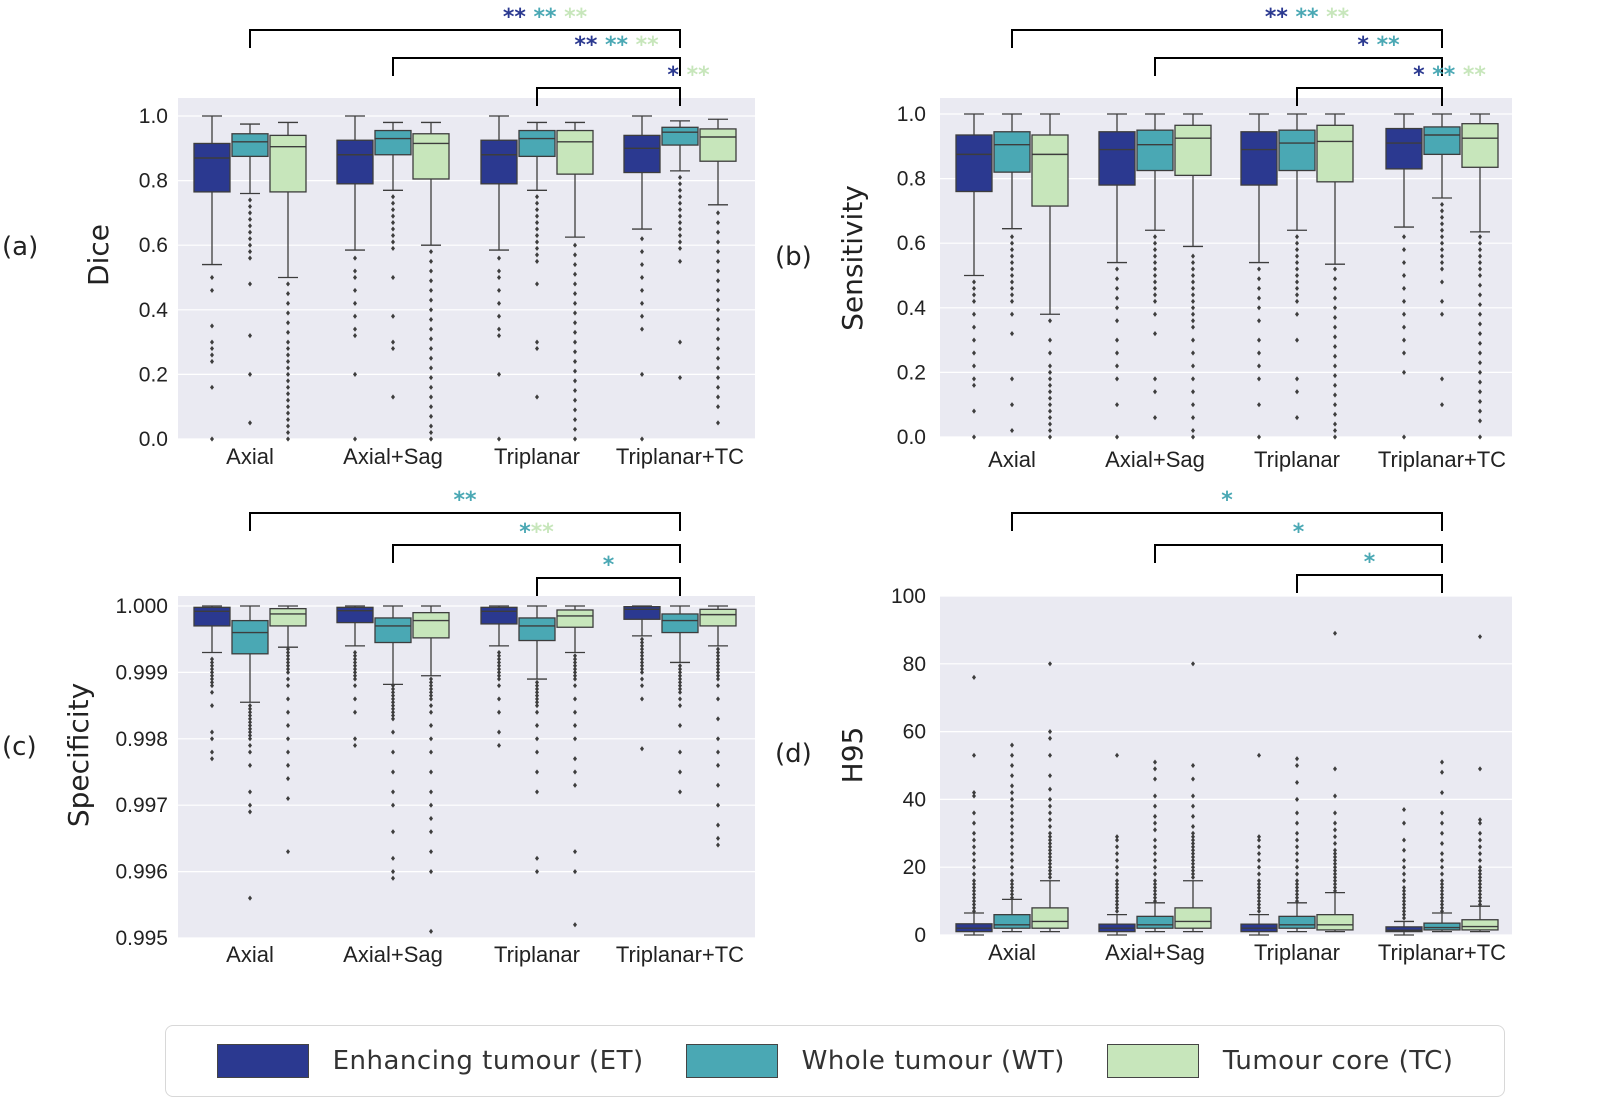 This screenshot has height=1110, width=1600. I want to click on box-et, so click(499, 278).